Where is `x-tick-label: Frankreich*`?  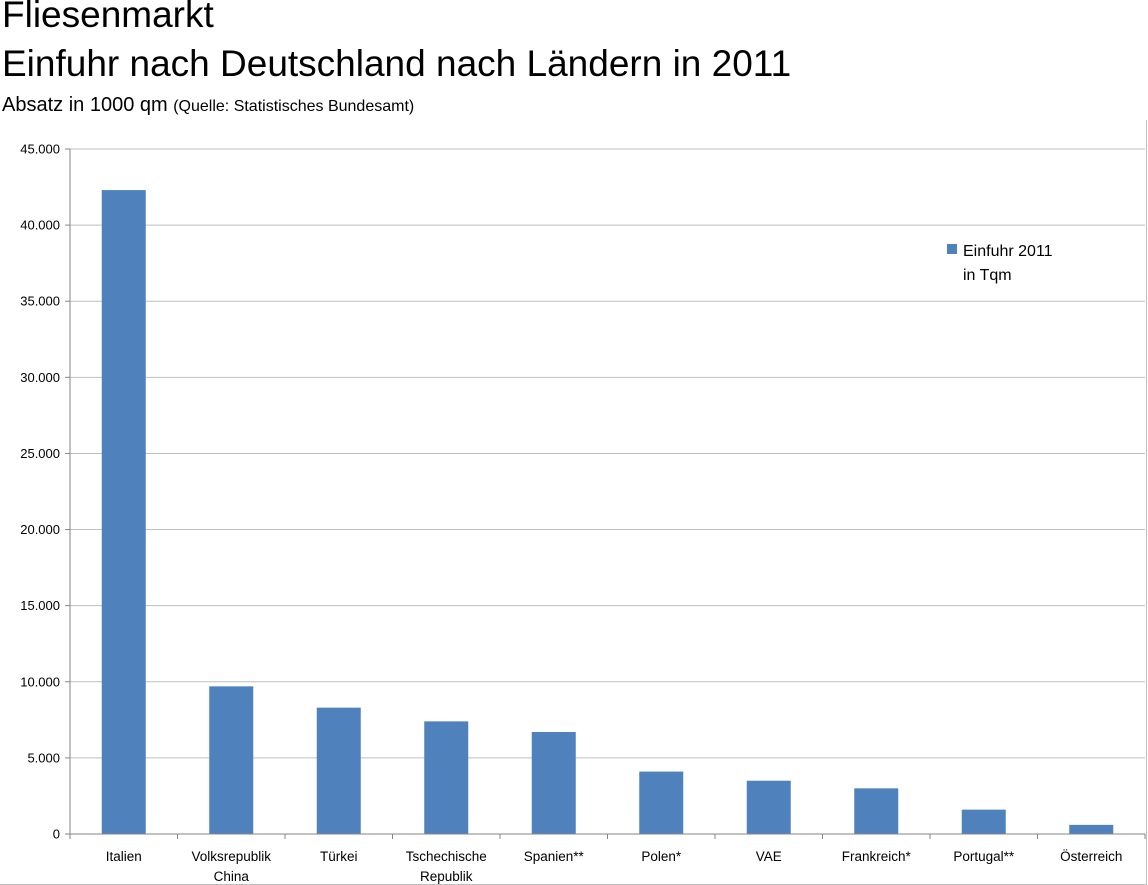
x-tick-label: Frankreich* is located at coordinates (877, 856).